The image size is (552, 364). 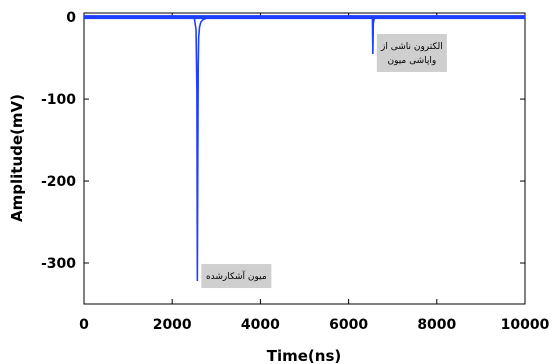 What do you see at coordinates (436, 325) in the screenshot?
I see `x-tick-label: 8000` at bounding box center [436, 325].